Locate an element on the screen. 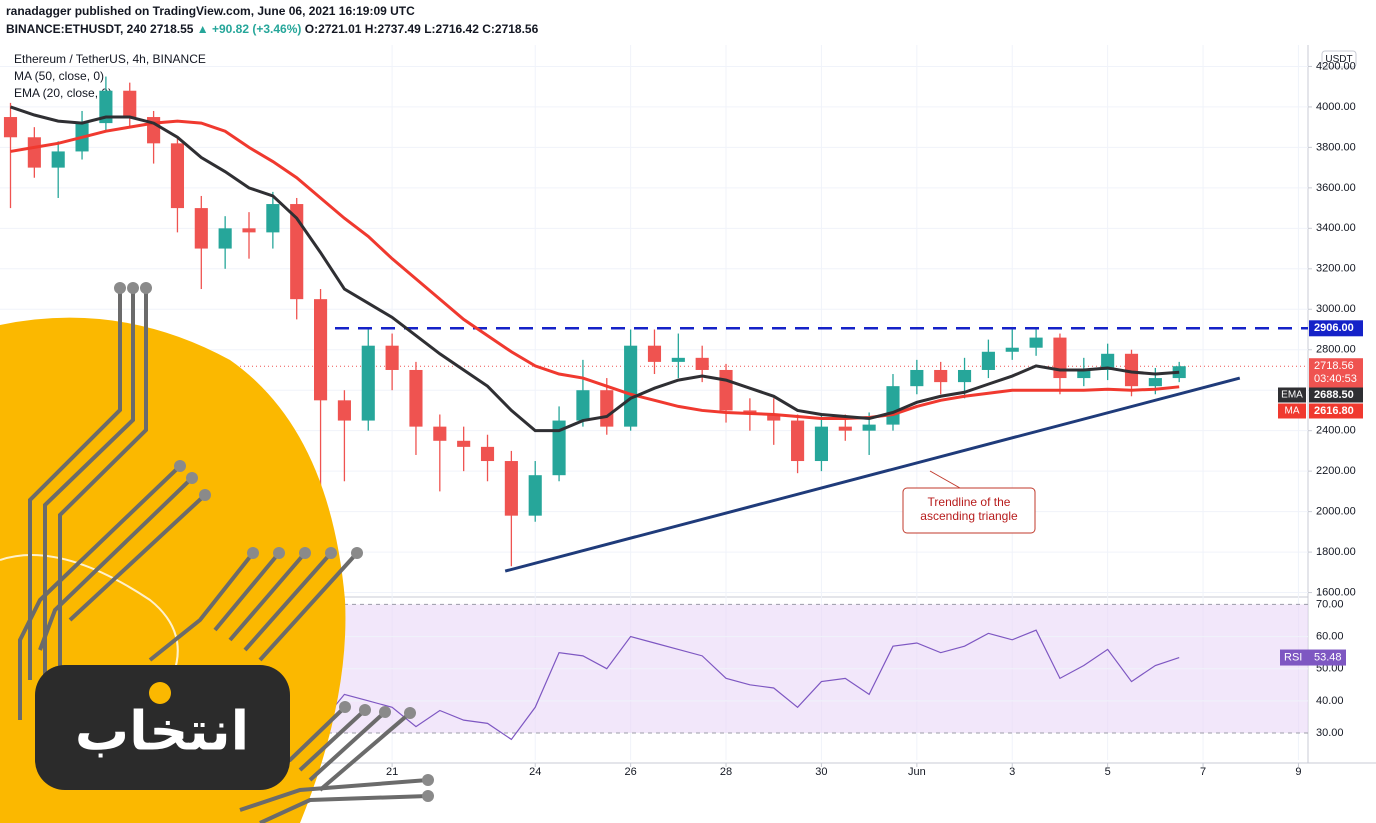  y-tick-label: 2200.00 is located at coordinates (1336, 471).